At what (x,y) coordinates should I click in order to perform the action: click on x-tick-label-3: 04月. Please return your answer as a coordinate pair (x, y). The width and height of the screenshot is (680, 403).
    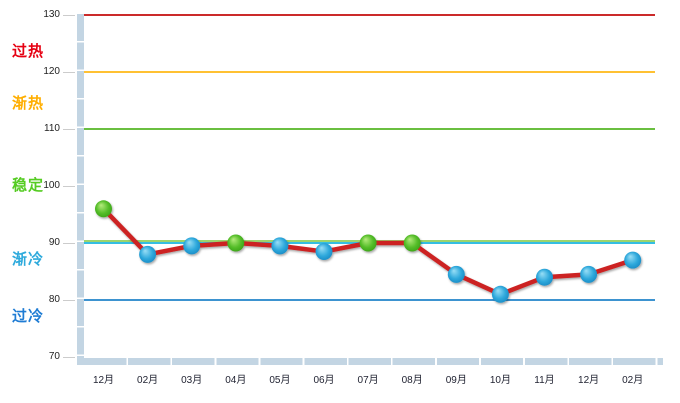
    Looking at the image, I should click on (236, 380).